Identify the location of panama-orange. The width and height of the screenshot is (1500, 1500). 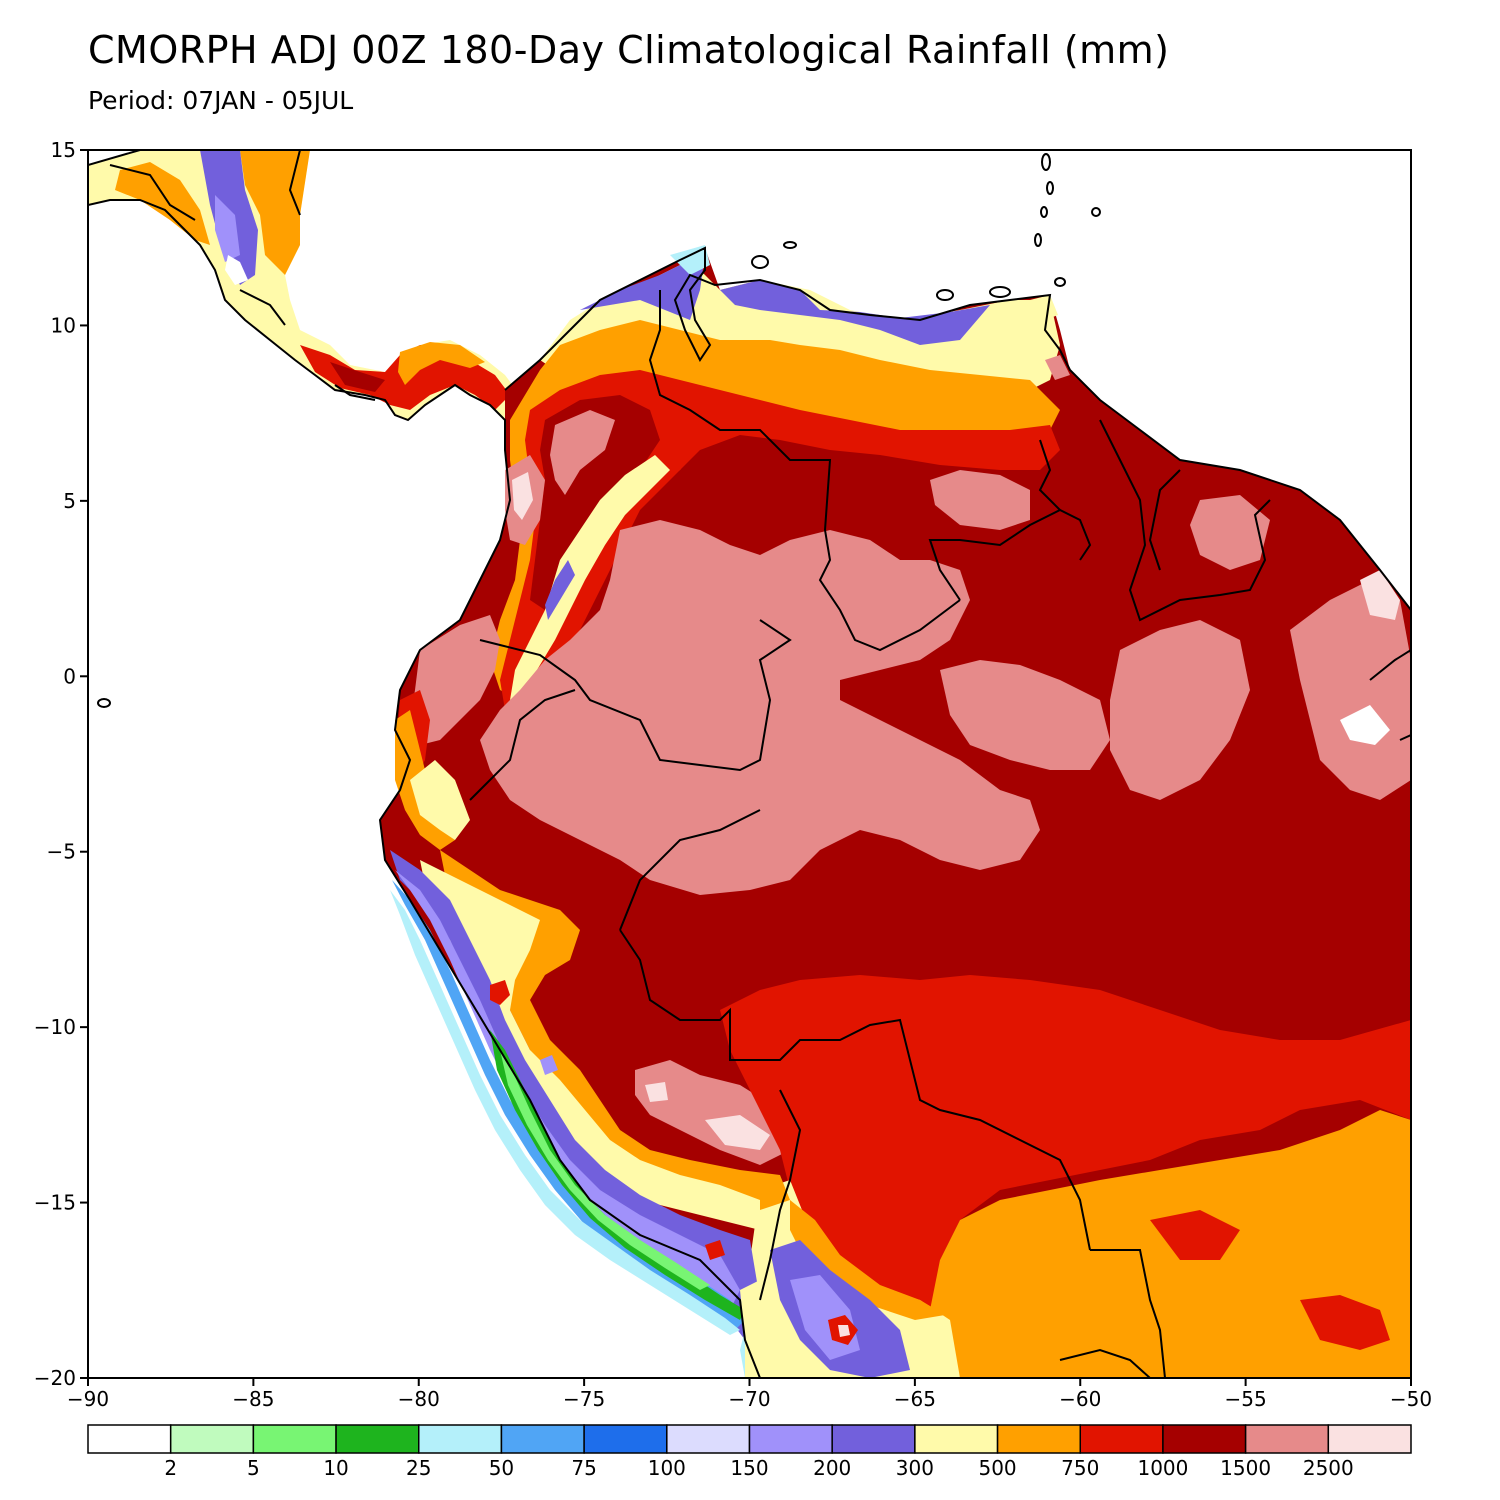
(441, 363).